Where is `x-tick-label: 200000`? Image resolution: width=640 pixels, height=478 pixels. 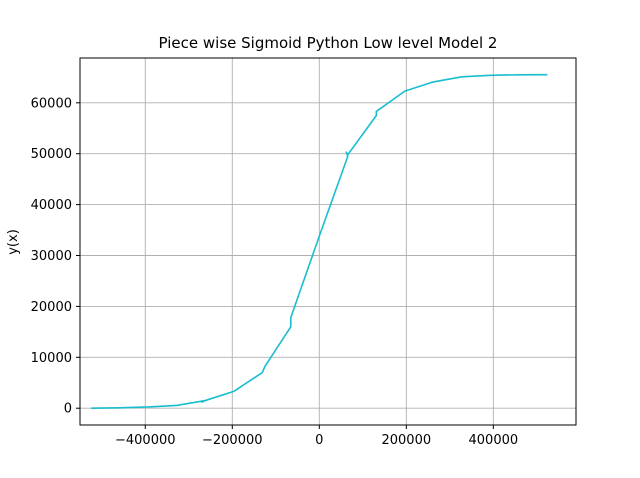 x-tick-label: 200000 is located at coordinates (406, 440).